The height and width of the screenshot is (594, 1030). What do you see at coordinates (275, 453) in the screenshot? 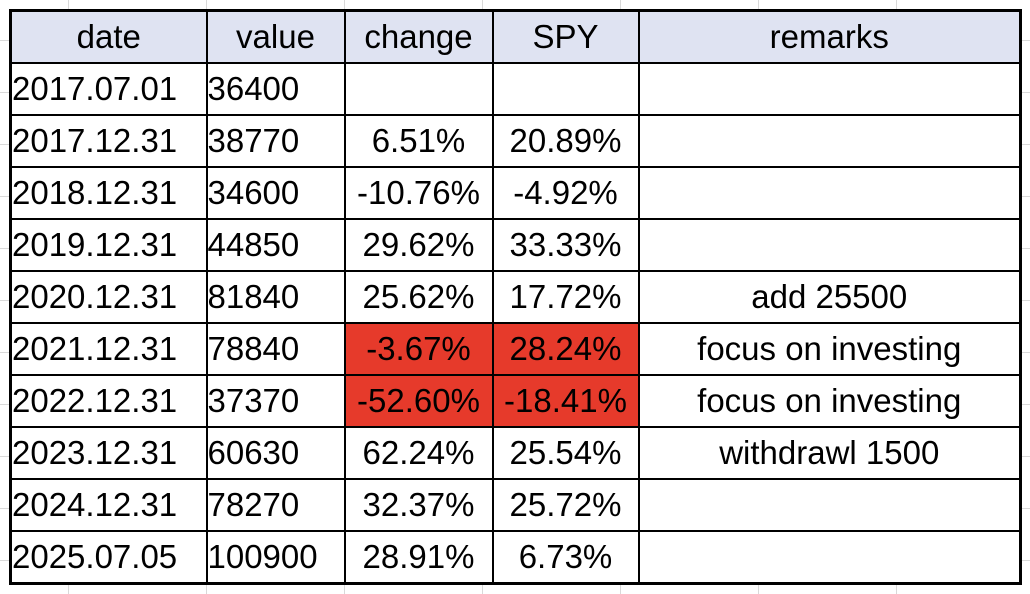
I see `cell-value: 60630` at bounding box center [275, 453].